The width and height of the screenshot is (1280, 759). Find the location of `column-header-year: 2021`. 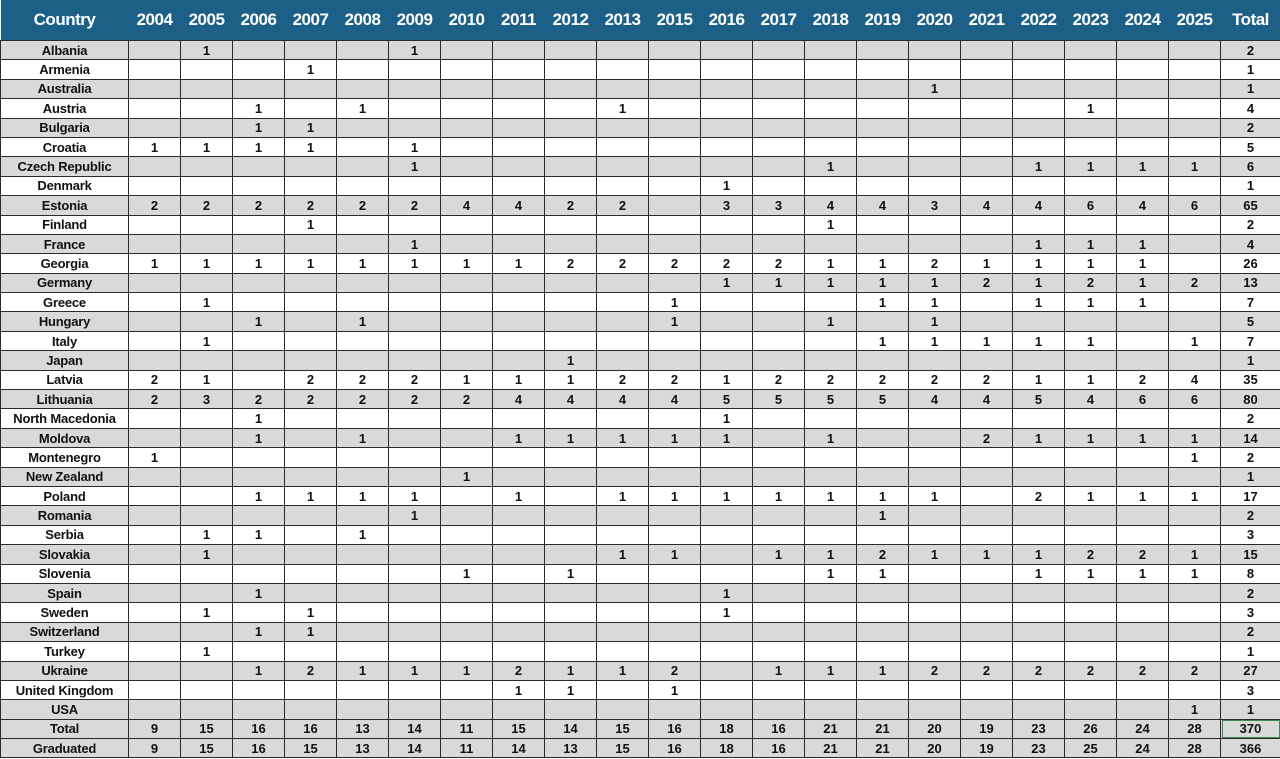

column-header-year: 2021 is located at coordinates (986, 20).